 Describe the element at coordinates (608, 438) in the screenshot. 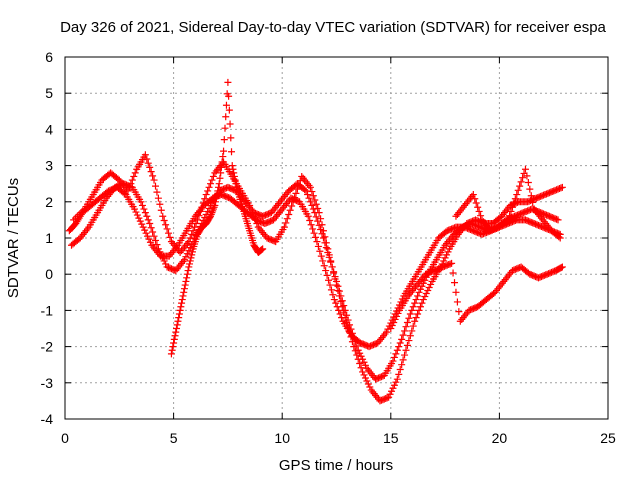

I see `x-tick-label: 25` at that location.